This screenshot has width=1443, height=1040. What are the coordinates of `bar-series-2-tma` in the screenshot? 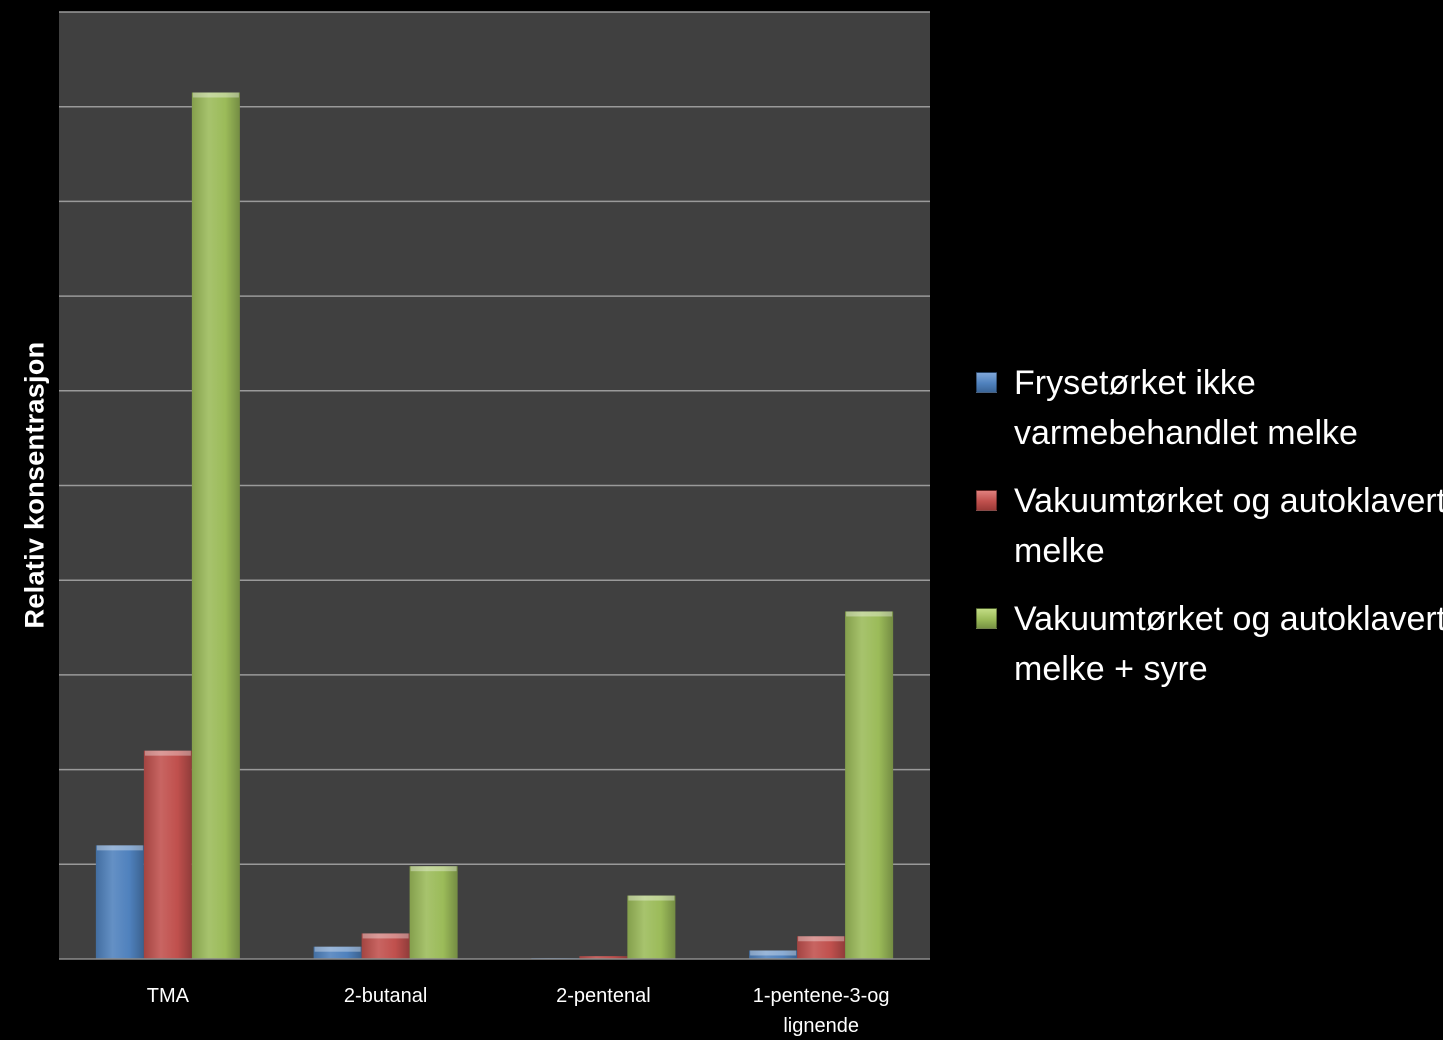 It's located at (167, 854).